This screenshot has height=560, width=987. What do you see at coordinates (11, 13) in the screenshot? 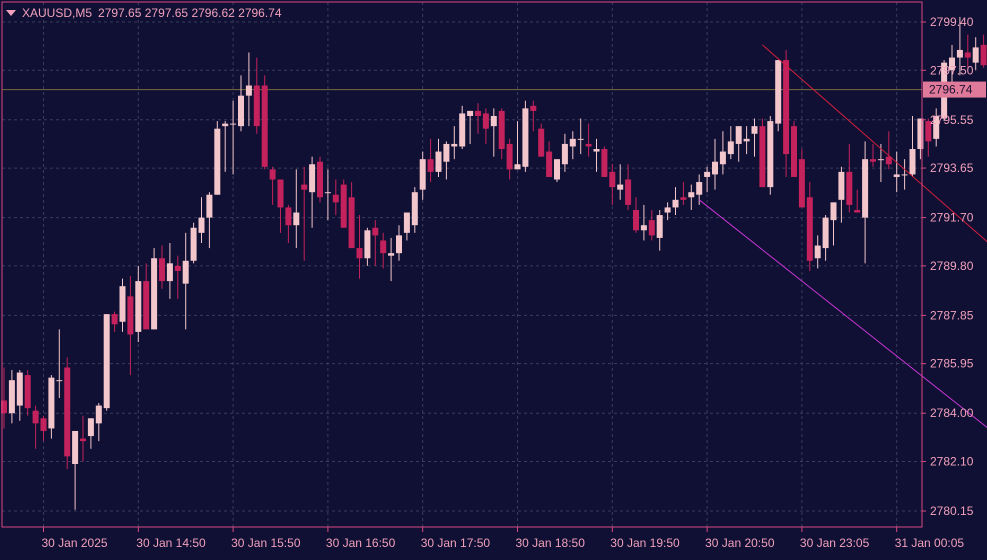
I see `collapse-triangle-icon` at bounding box center [11, 13].